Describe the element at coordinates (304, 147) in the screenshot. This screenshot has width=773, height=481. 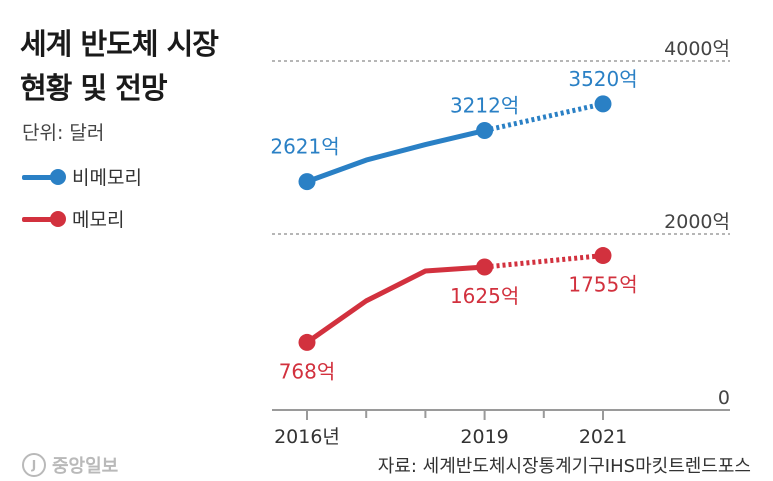
I see `non-memory-value-label-2016: 2621억` at that location.